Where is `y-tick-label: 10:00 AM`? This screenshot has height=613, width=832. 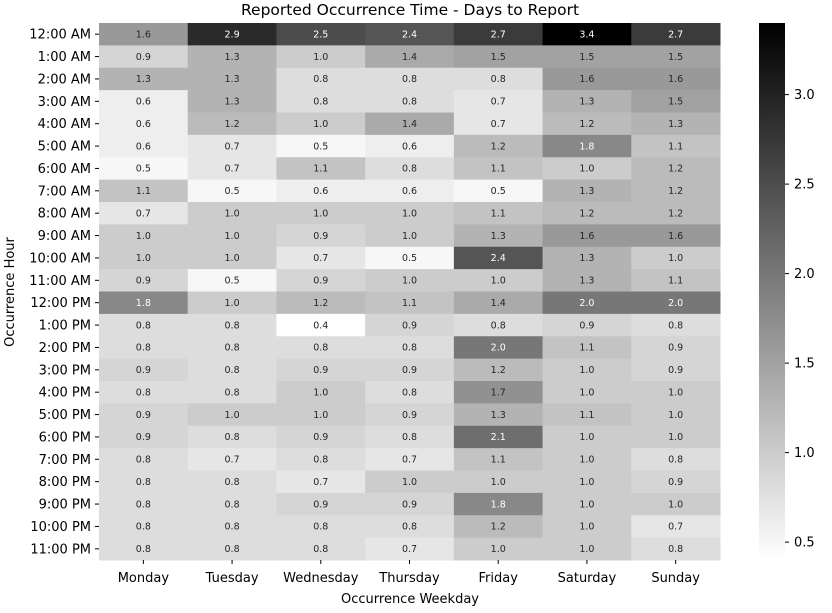
y-tick-label: 10:00 AM is located at coordinates (60, 258).